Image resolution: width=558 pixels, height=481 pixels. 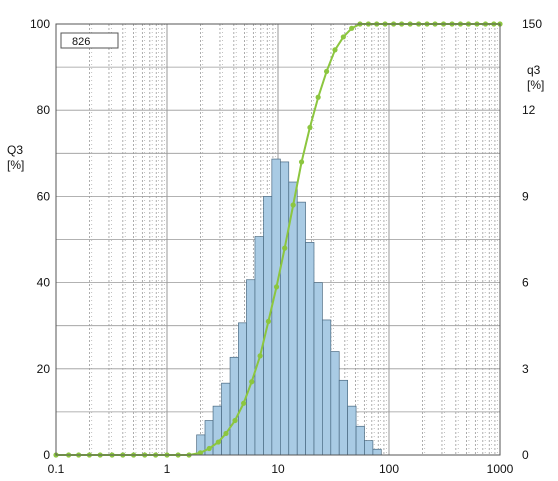 What do you see at coordinates (15, 165) in the screenshot?
I see `left-axis-unit: [%]` at bounding box center [15, 165].